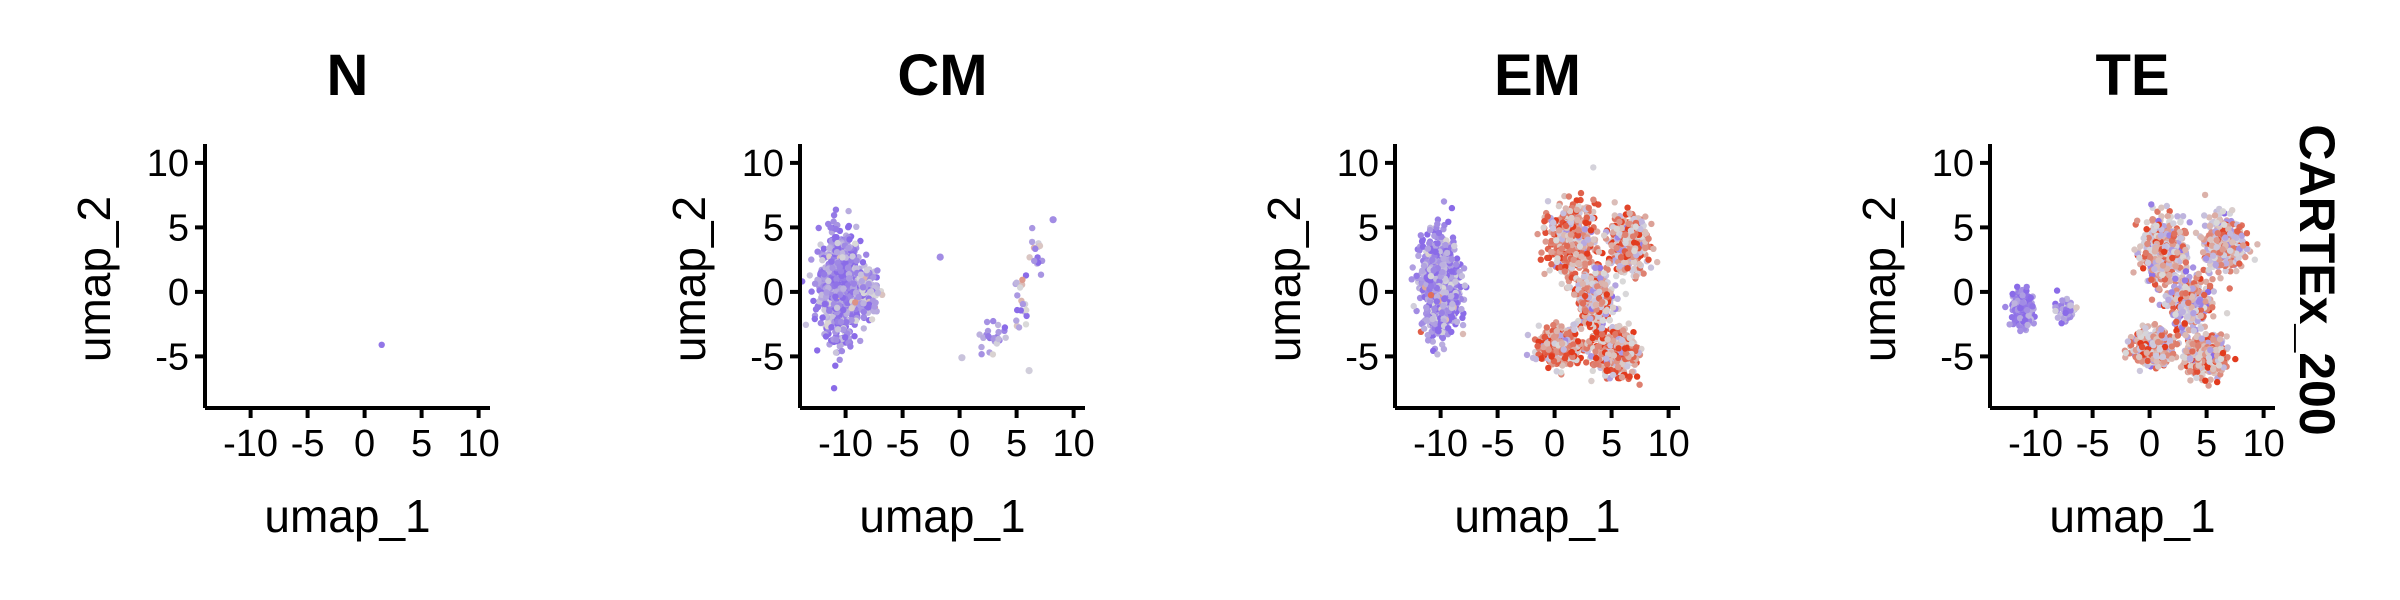  What do you see at coordinates (250, 444) in the screenshot?
I see `x-tick-label: -10` at bounding box center [250, 444].